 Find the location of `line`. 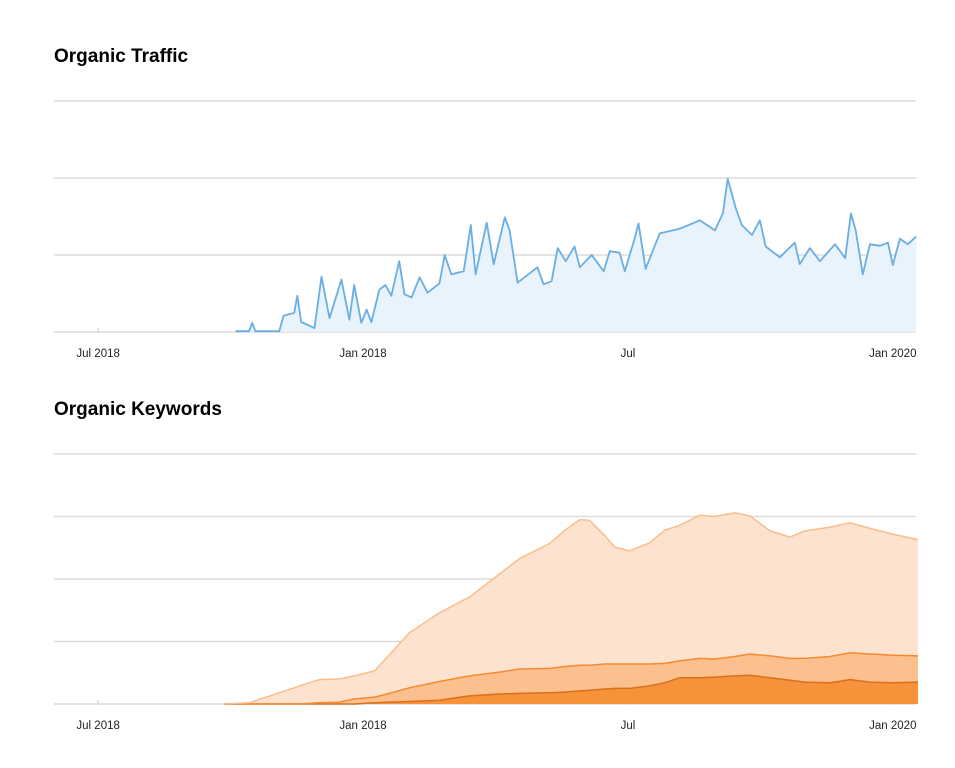

line is located at coordinates (576, 255).